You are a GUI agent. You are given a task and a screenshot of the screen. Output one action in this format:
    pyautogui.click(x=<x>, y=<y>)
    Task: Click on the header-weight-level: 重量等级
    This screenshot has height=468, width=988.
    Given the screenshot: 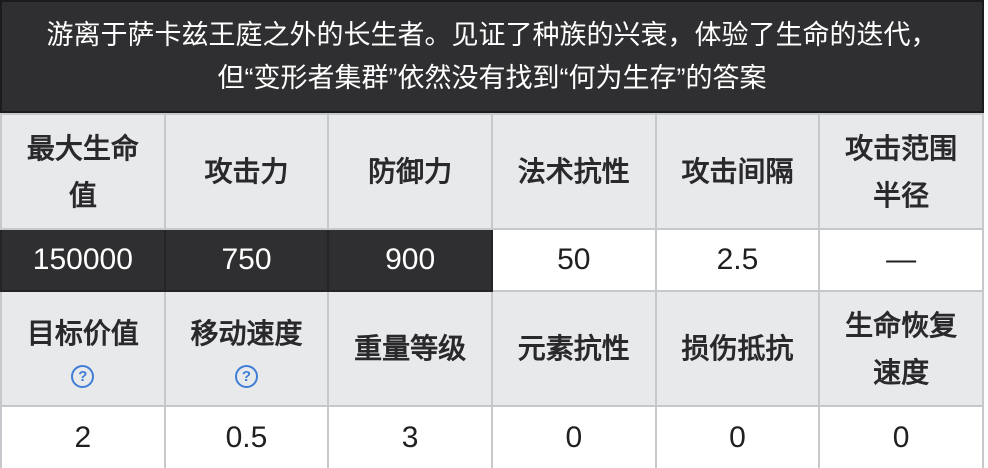 What is the action you would take?
    pyautogui.click(x=410, y=348)
    